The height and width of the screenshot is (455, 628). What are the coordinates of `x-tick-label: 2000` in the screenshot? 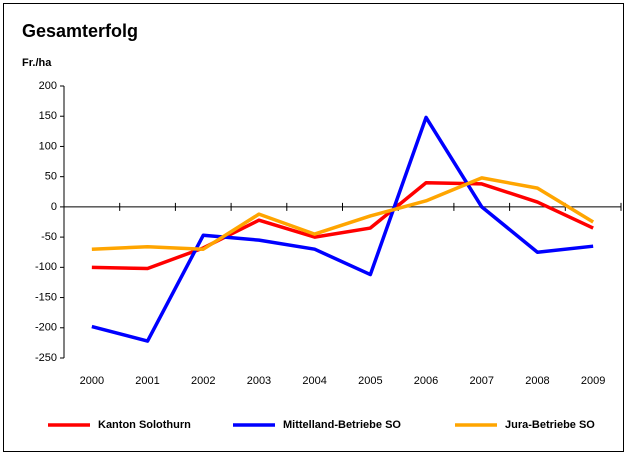 It's located at (92, 381).